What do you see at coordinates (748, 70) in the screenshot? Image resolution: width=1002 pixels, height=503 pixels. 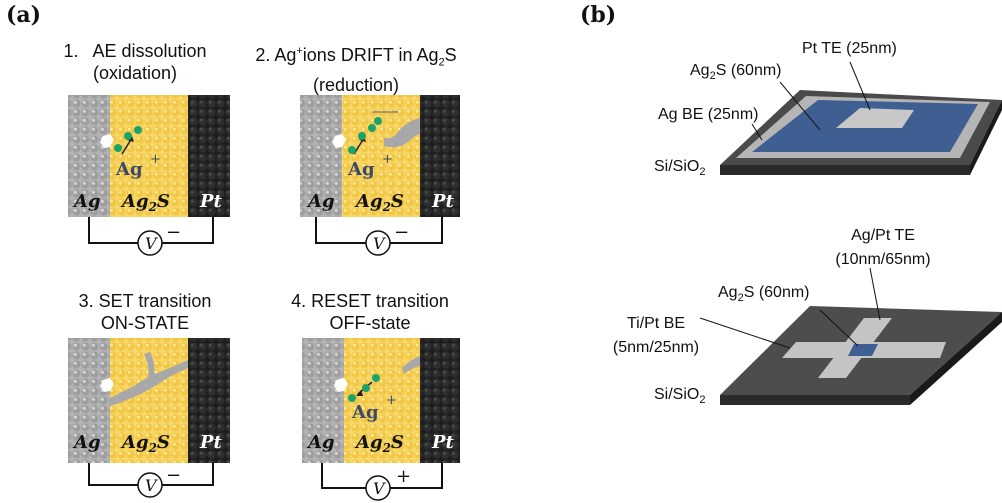 I see `device1-ag2s-end: S (60nm)` at bounding box center [748, 70].